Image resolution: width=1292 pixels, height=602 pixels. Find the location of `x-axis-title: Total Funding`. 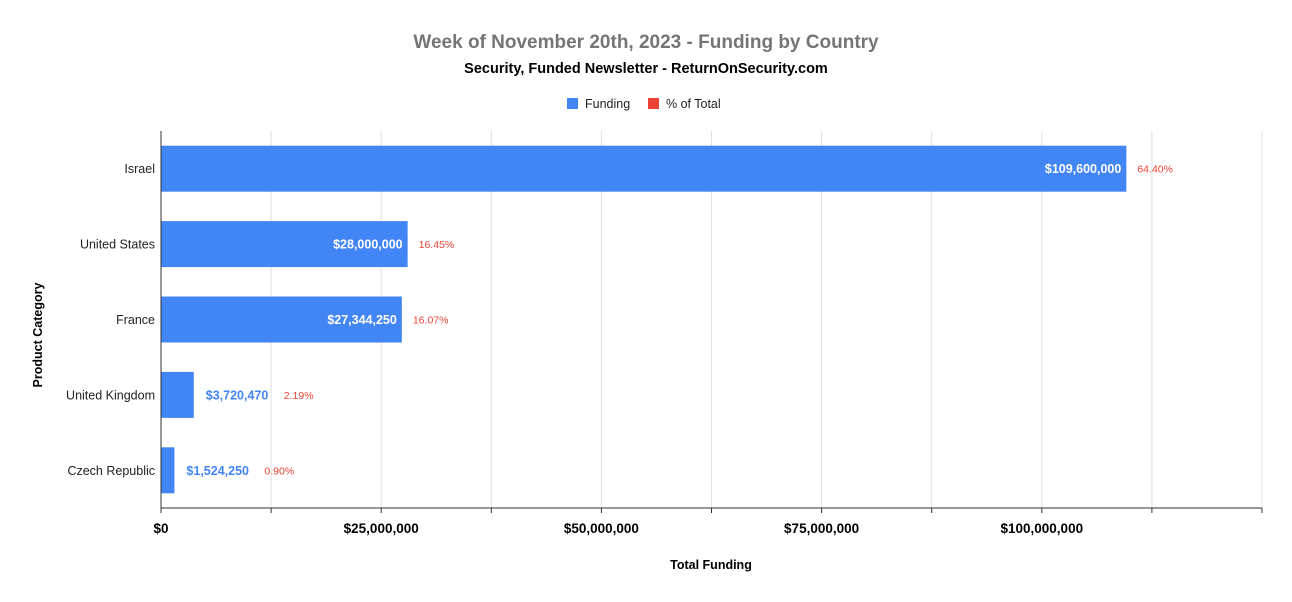

x-axis-title: Total Funding is located at coordinates (711, 565).